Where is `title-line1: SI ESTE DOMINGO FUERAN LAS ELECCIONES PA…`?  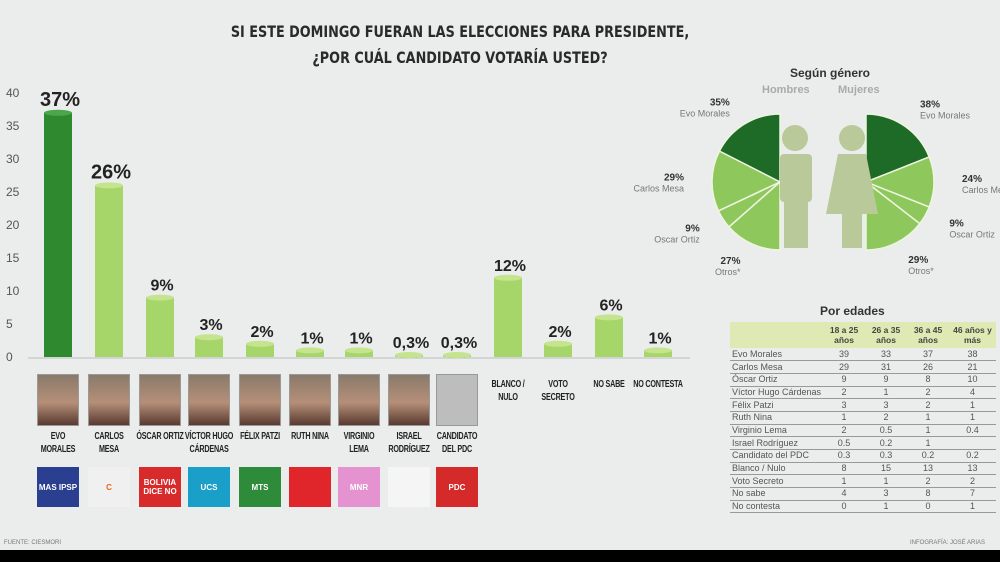
title-line1: SI ESTE DOMINGO FUERAN LAS ELECCIONES PA… is located at coordinates (460, 31).